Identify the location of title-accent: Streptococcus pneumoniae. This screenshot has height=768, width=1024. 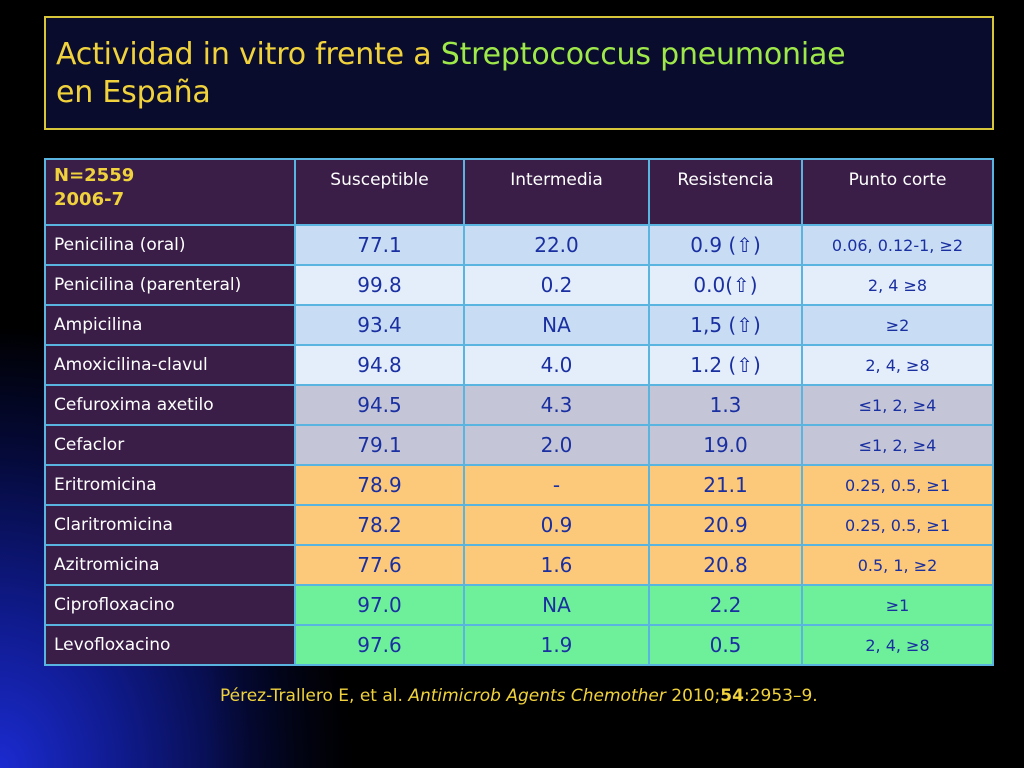
(643, 54).